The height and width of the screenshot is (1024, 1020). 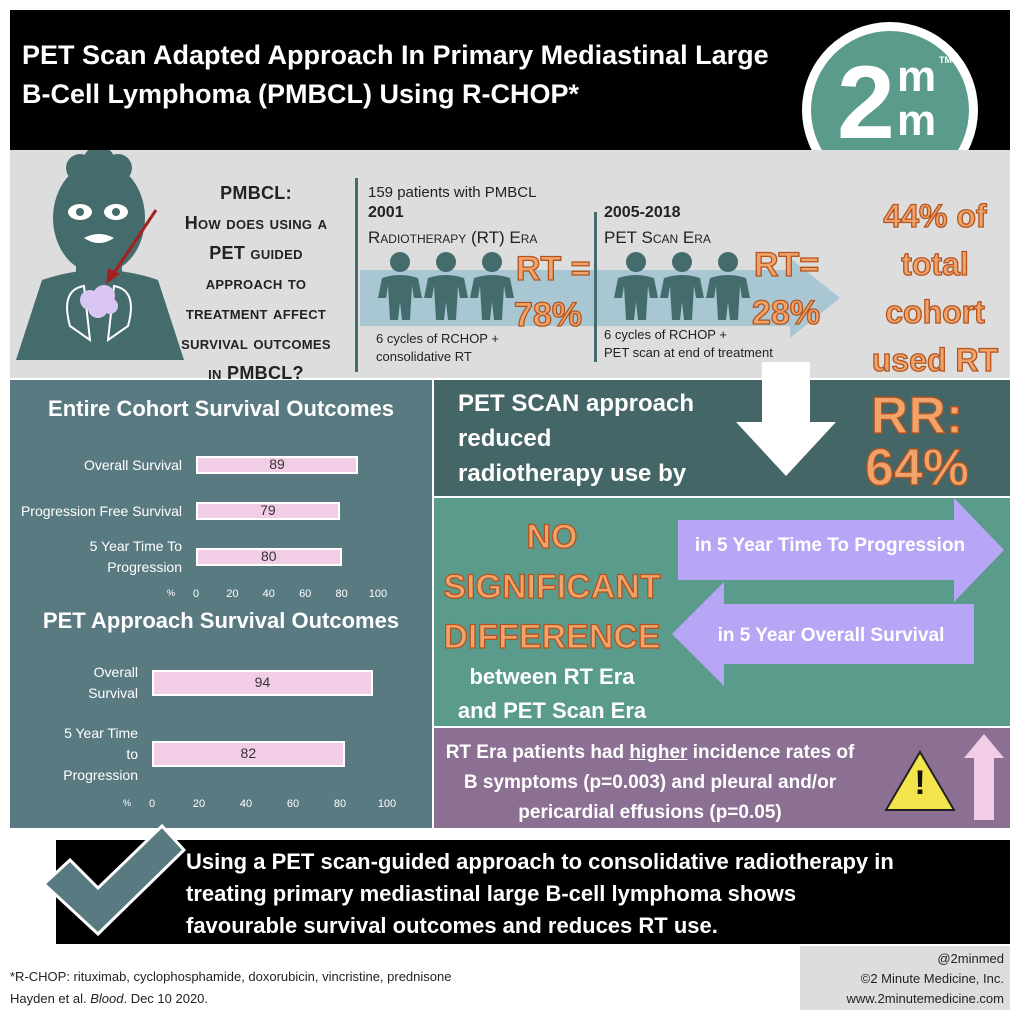 I want to click on era1-name: Radiotherapy (RT) Era, so click(x=453, y=237).